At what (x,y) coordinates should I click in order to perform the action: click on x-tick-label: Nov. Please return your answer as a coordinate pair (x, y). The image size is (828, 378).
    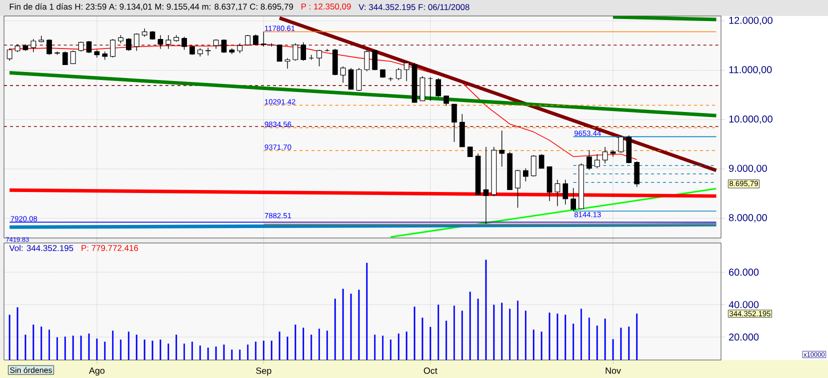
    Looking at the image, I should click on (613, 371).